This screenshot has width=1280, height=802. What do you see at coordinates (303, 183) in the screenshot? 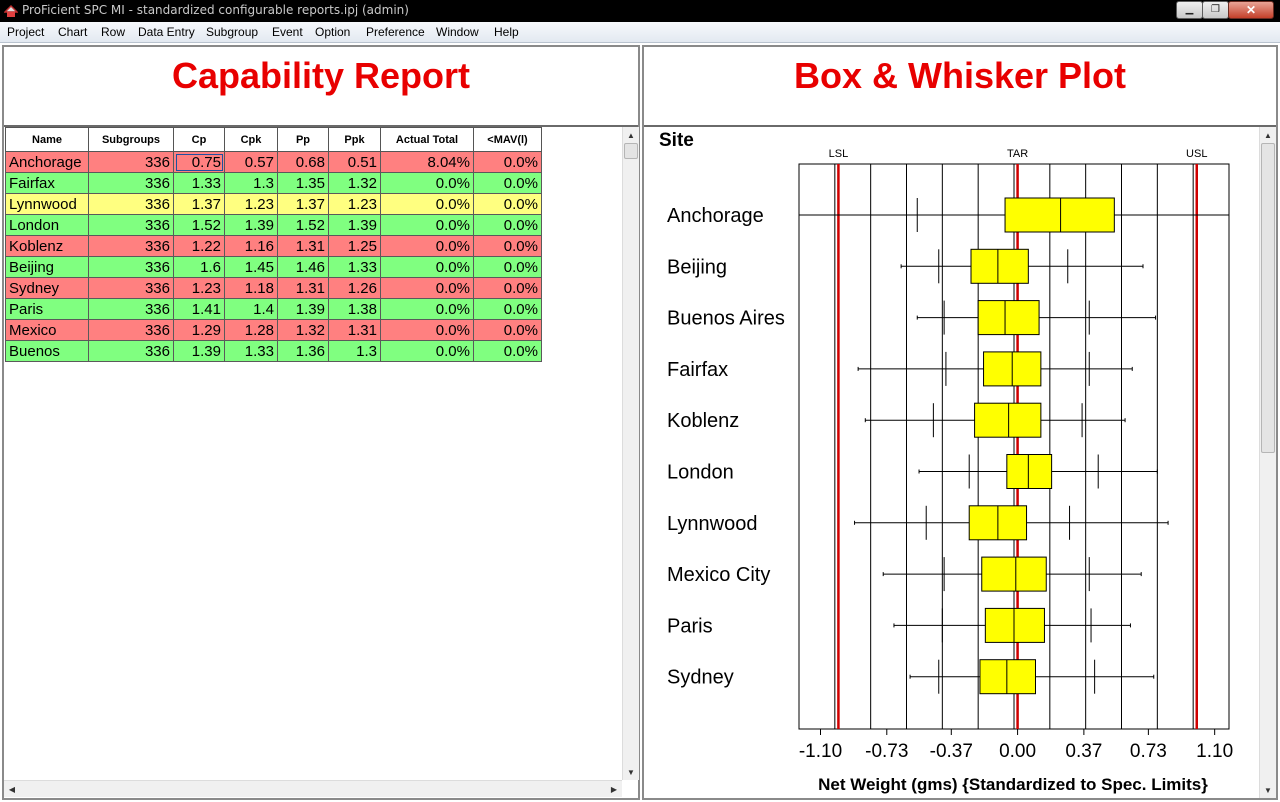
I see `table-cell: 1.35` at bounding box center [303, 183].